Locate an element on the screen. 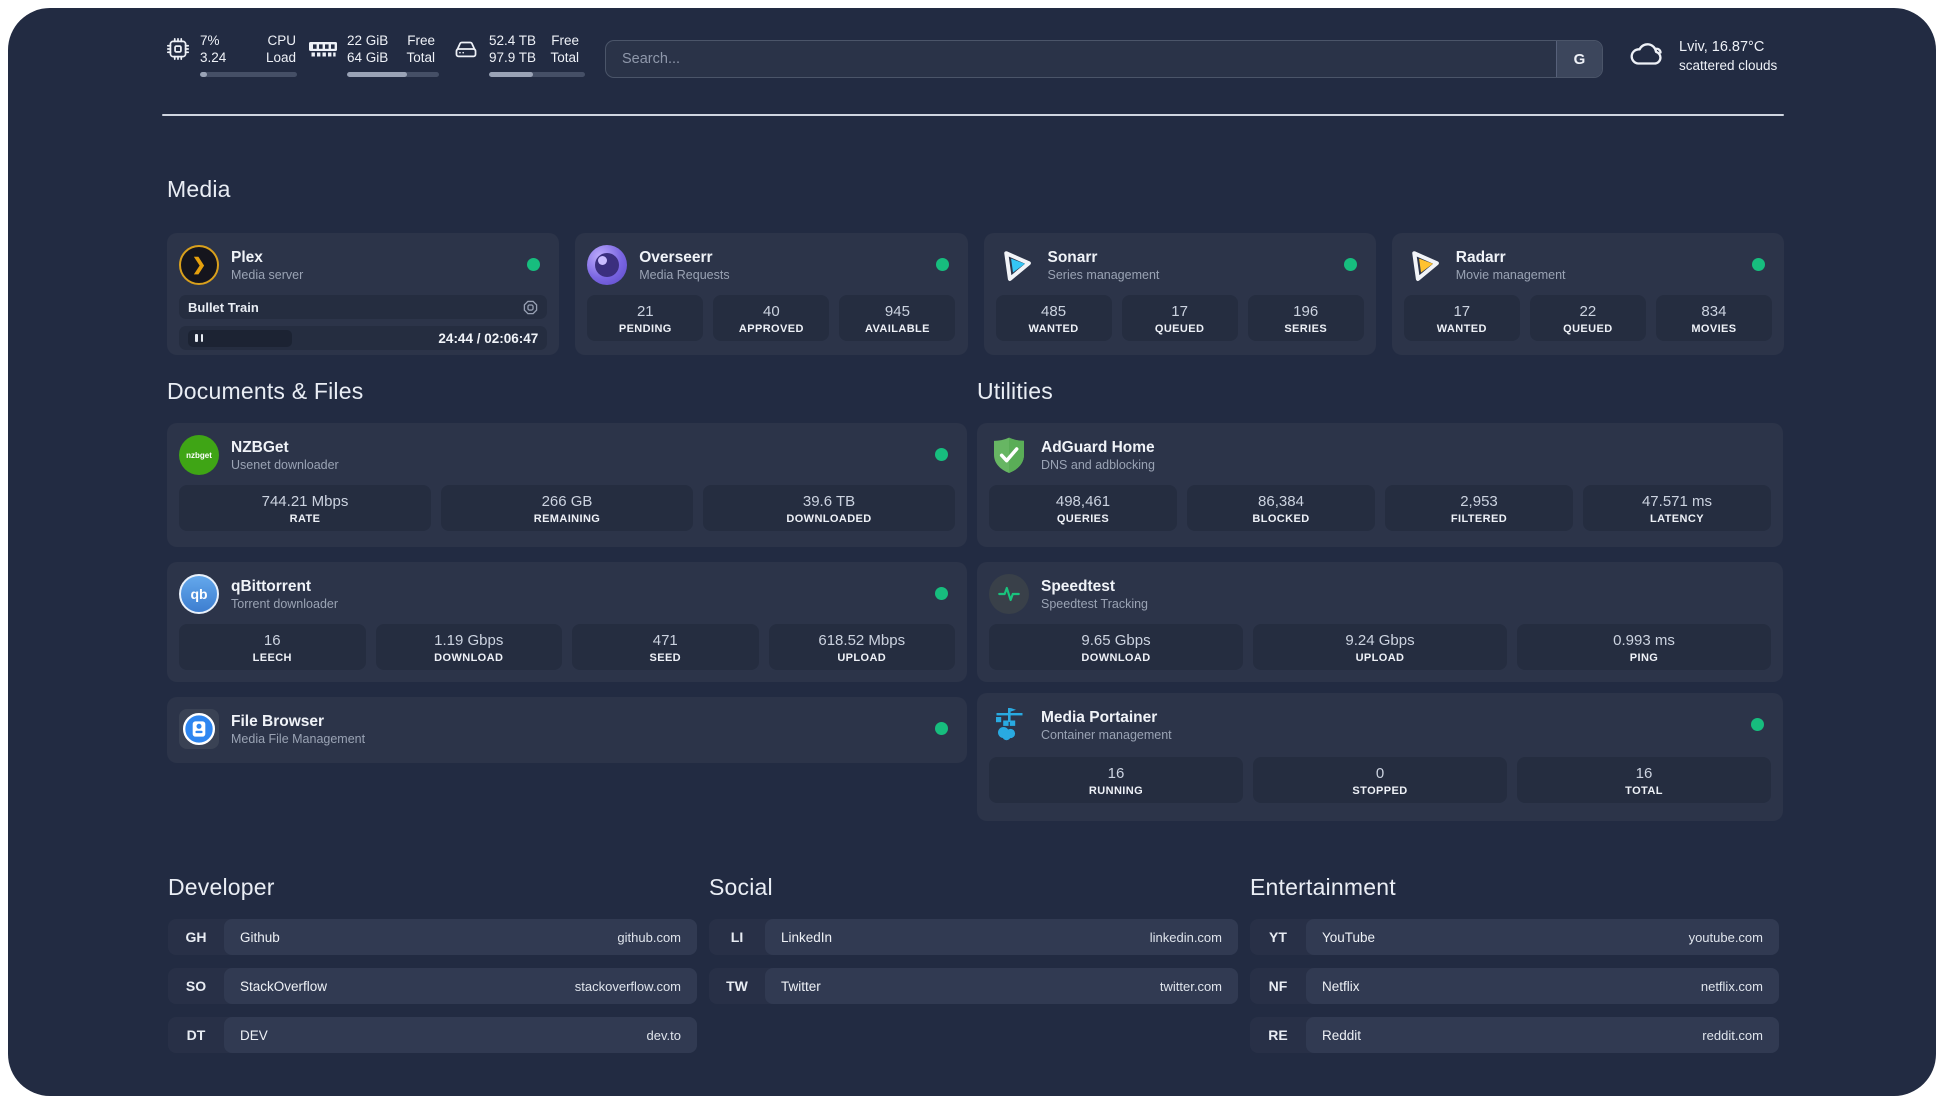  stat-label: AVAILABLE is located at coordinates (897, 329).